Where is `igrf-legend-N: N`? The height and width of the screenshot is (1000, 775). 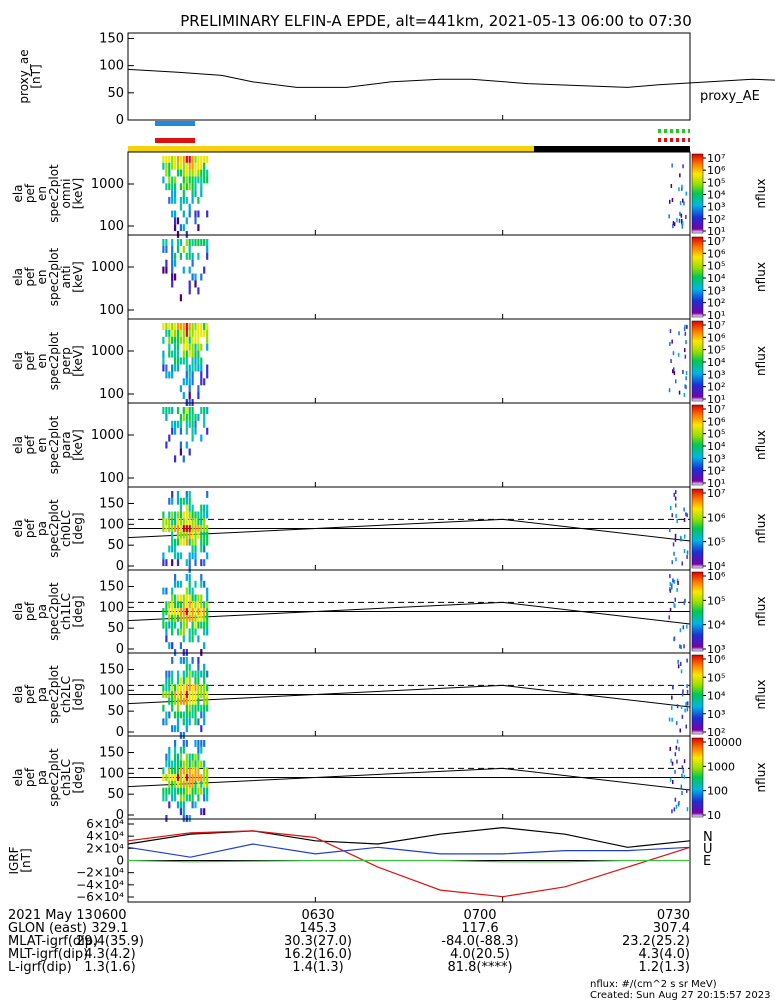 igrf-legend-N: N is located at coordinates (708, 837).